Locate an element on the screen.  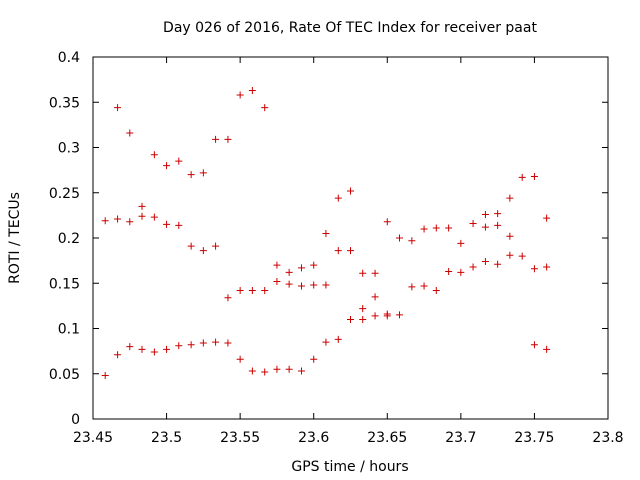
y-tick-label: 0.05 is located at coordinates (64, 375).